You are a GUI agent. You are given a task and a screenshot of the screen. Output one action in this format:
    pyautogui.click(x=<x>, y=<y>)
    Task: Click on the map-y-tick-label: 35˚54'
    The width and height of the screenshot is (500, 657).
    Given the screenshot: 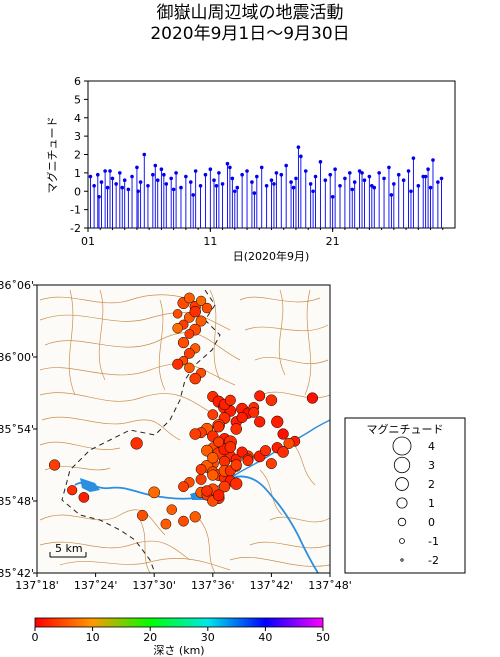 What is the action you would take?
    pyautogui.click(x=17, y=429)
    